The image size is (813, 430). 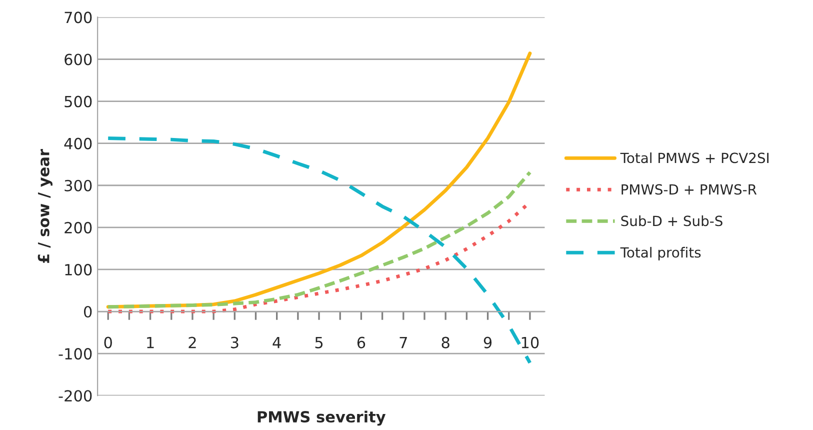 What do you see at coordinates (78, 270) in the screenshot?
I see `y-tick-label: 100` at bounding box center [78, 270].